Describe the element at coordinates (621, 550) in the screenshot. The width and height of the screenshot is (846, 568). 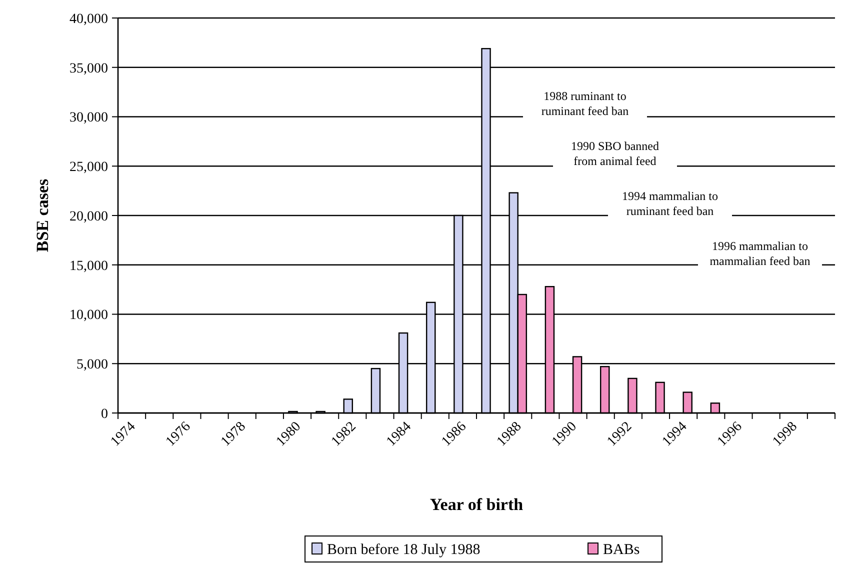
I see `legend-label: BABs` at that location.